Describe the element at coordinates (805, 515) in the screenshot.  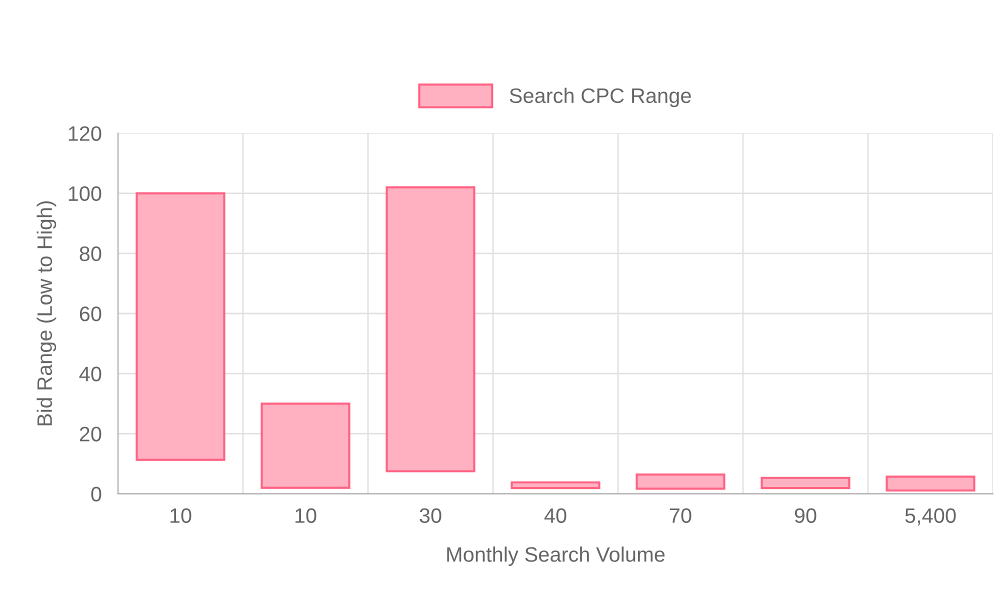
I see `x-tick-label: 90` at that location.